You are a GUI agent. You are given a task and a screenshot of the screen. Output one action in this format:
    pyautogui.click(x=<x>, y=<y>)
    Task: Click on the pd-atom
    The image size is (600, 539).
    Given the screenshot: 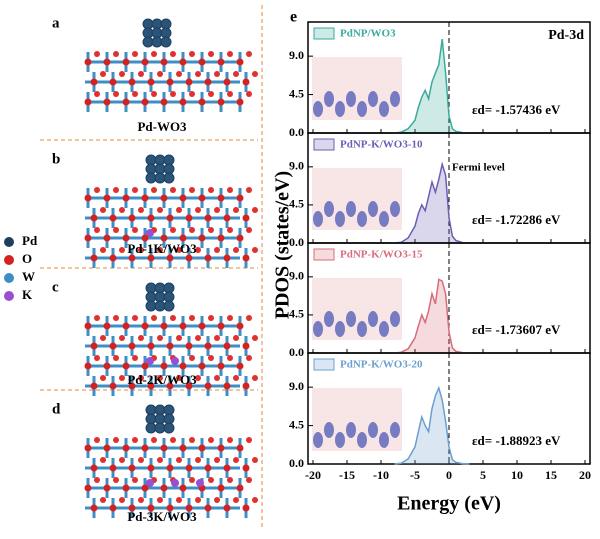 What is the action you would take?
    pyautogui.click(x=169, y=306)
    